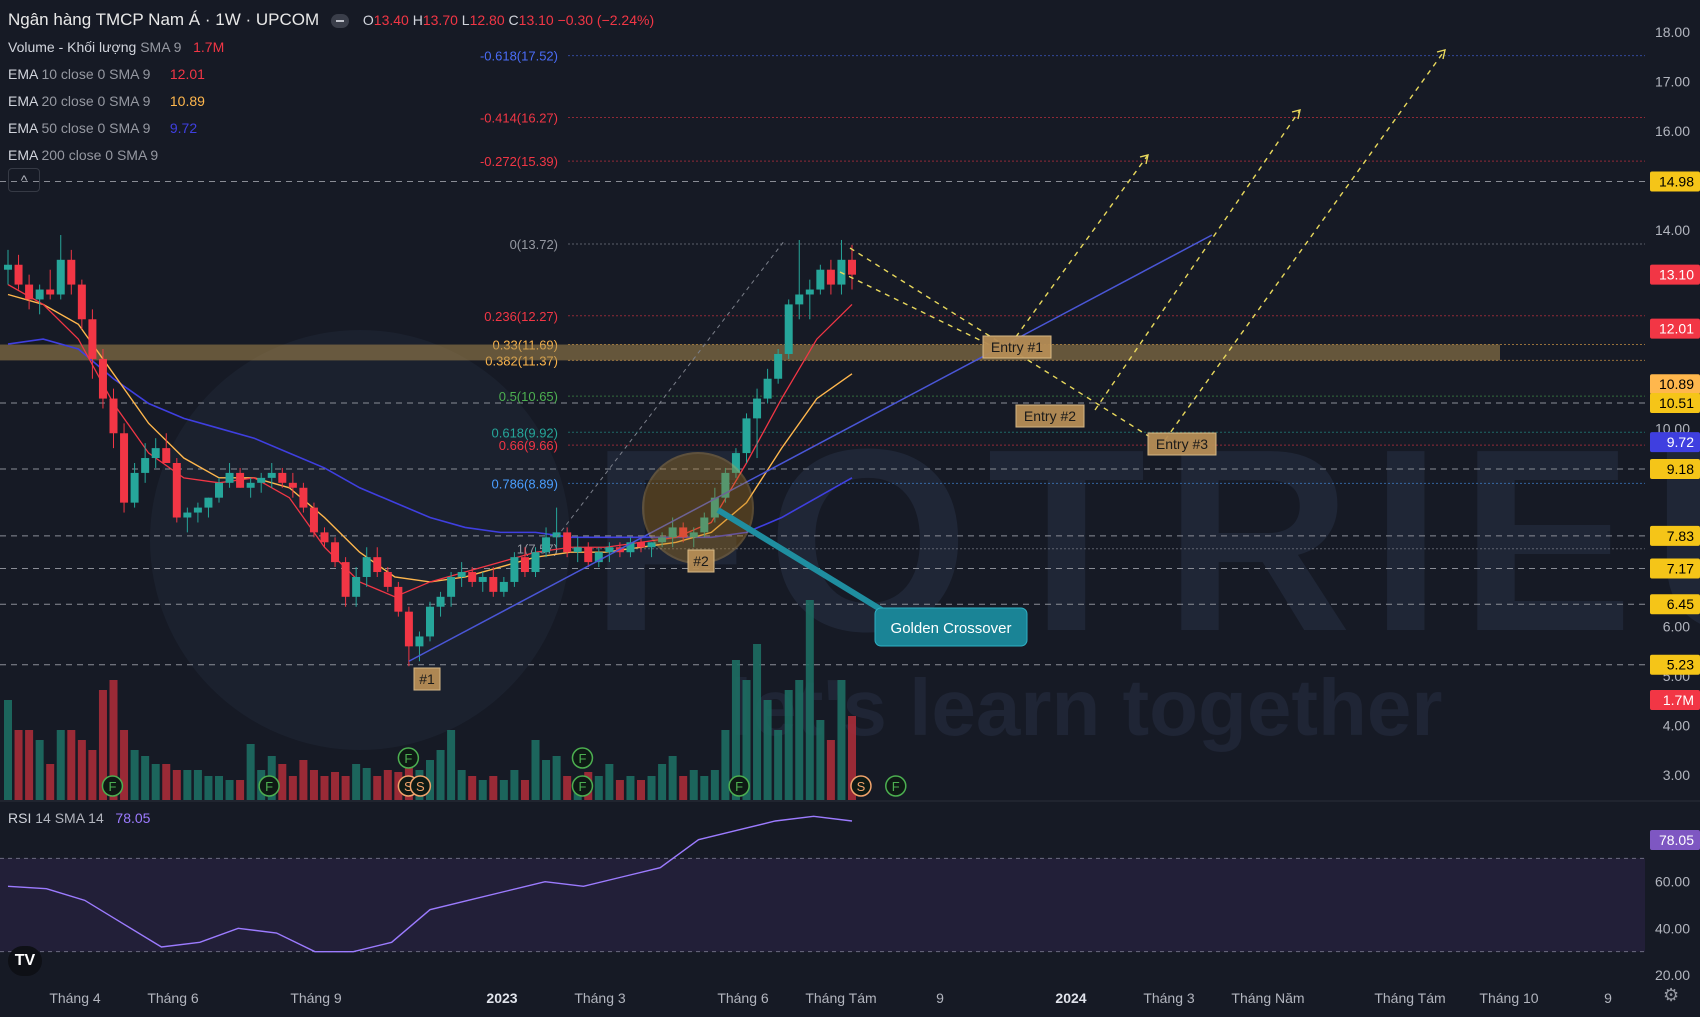 This screenshot has width=1700, height=1017. What do you see at coordinates (331, 74) in the screenshot?
I see `indicator-ema10: EMA 10 close 0 SMA 9 12.01` at bounding box center [331, 74].